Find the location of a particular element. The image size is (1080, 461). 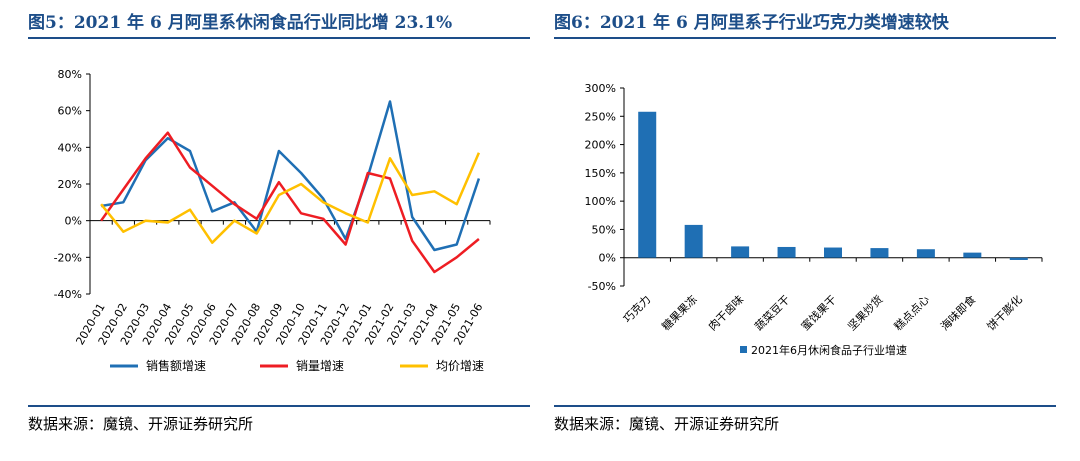

y-tick-label: 150% is located at coordinates (600, 173).